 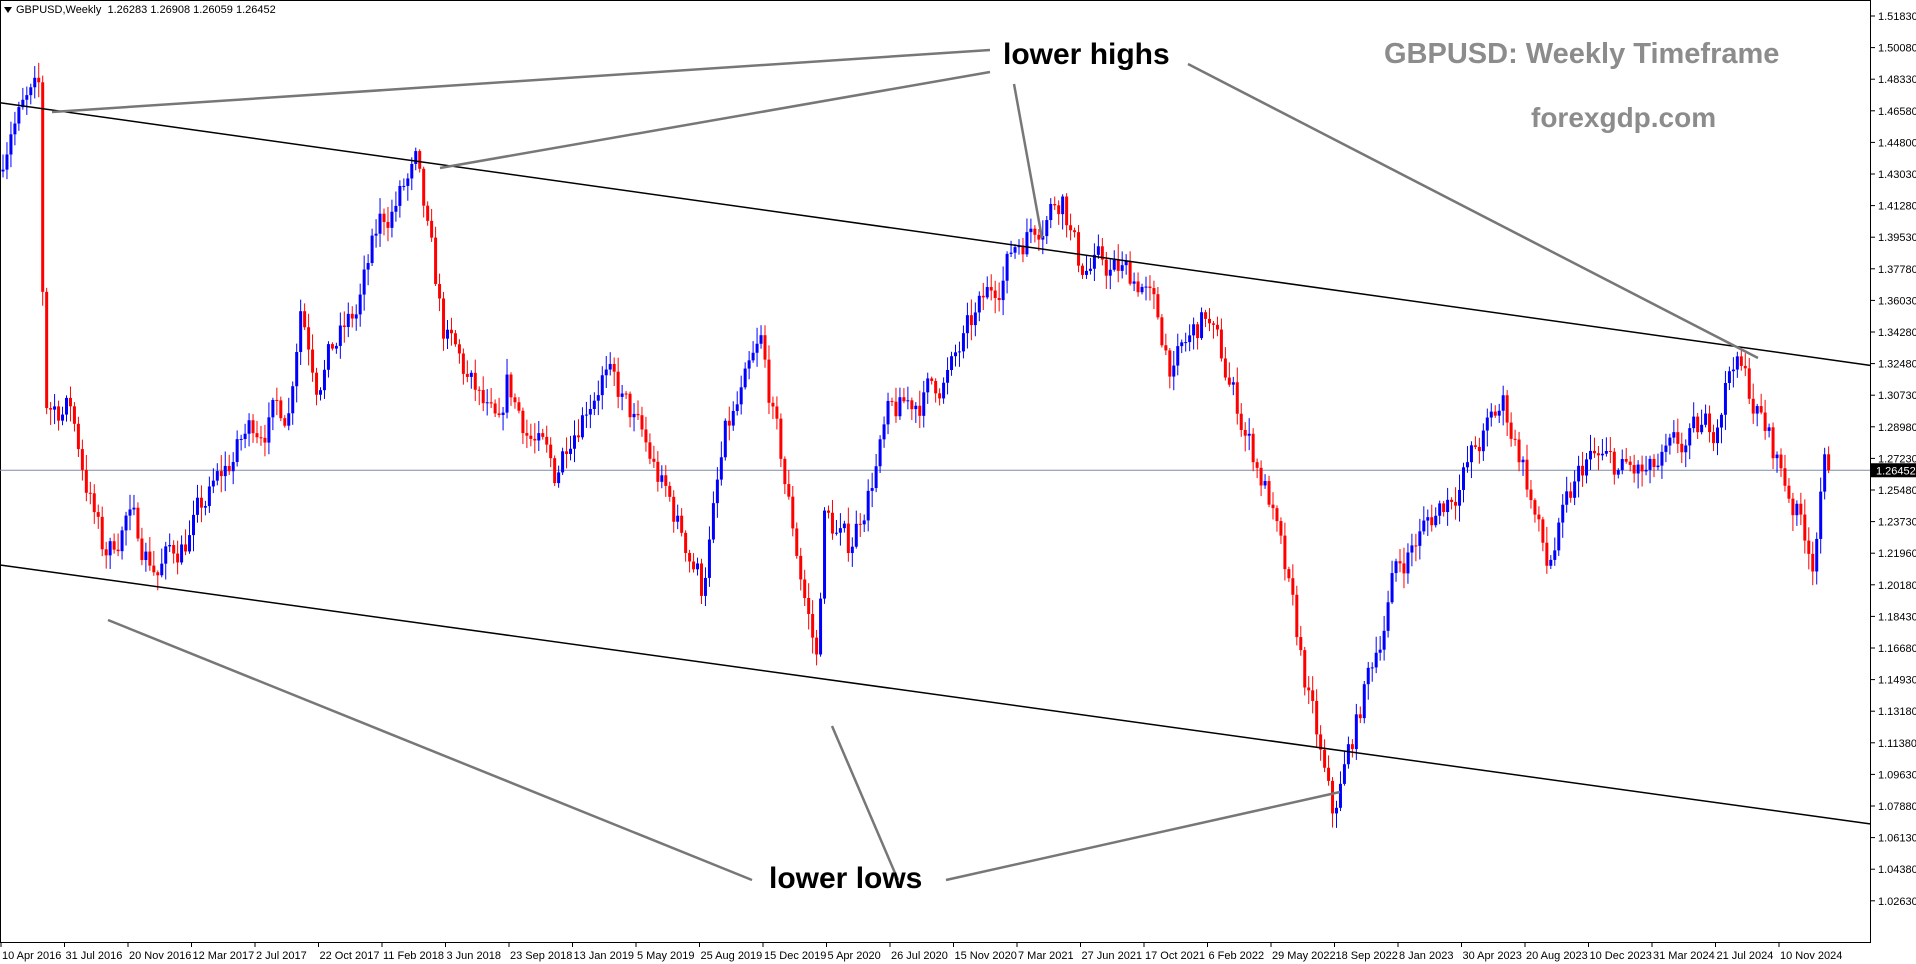 I want to click on current-price-tag, so click(x=1893, y=470).